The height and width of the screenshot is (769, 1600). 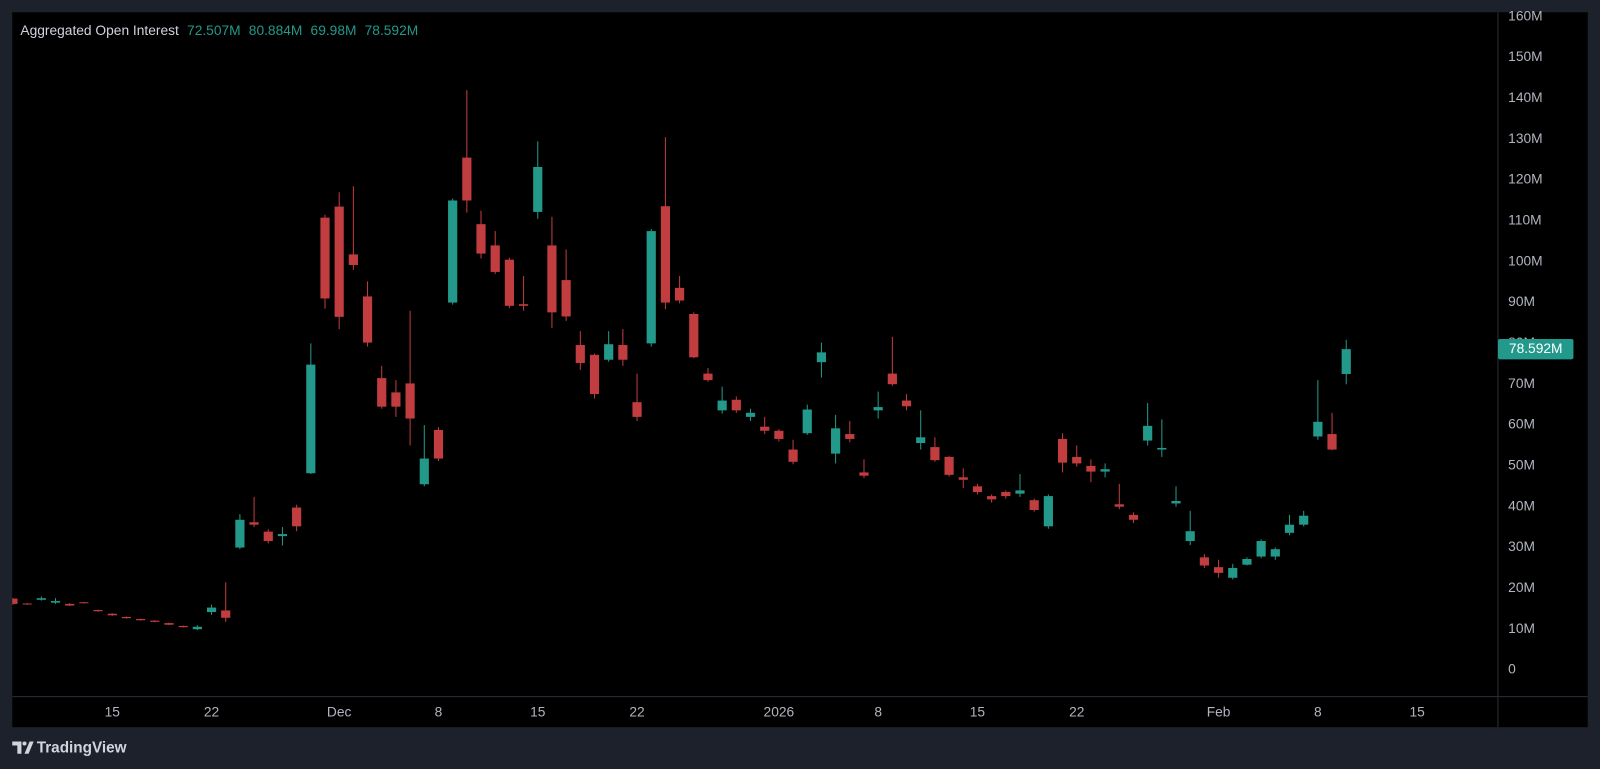 I want to click on brand-logo: TradingView, so click(x=69, y=748).